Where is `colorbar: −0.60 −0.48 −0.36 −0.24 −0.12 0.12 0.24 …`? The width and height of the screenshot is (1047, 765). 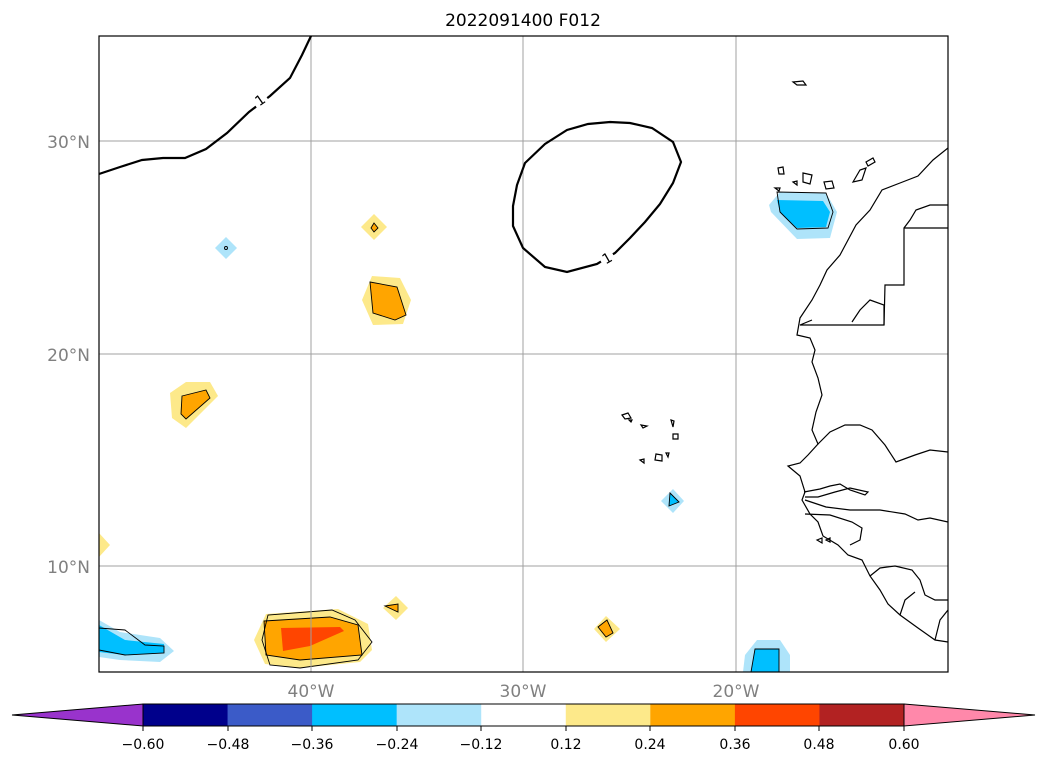 colorbar: −0.60 −0.48 −0.36 −0.24 −0.12 0.12 0.24 … is located at coordinates (523, 728).